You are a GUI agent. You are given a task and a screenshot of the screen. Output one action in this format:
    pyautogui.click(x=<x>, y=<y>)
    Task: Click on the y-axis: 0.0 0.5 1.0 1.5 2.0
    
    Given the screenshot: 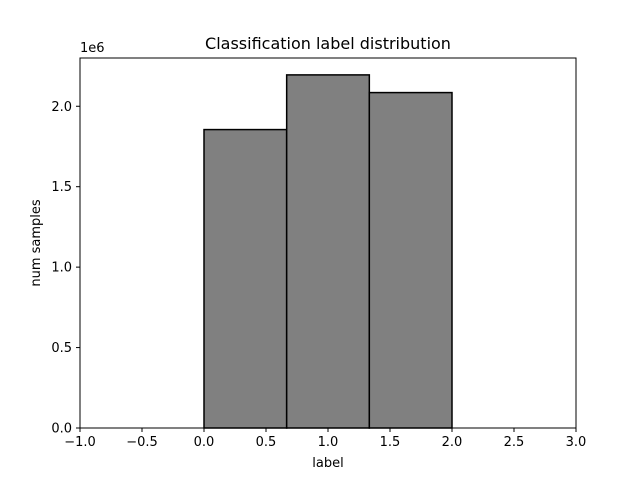 What is the action you would take?
    pyautogui.click(x=65, y=268)
    